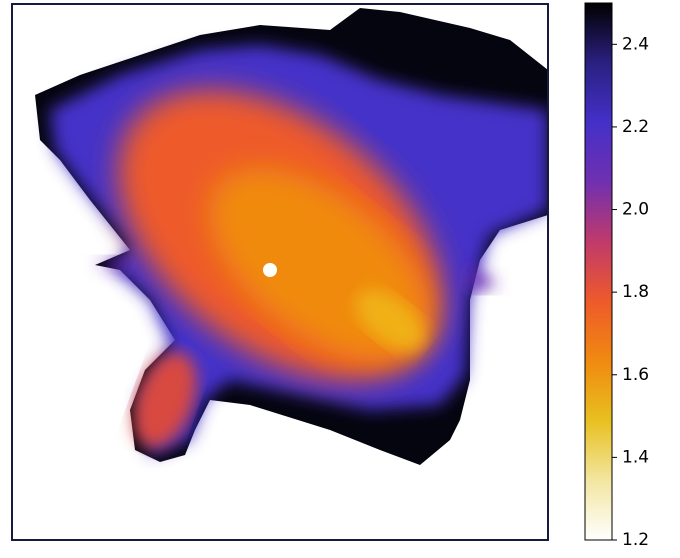 The image size is (680, 558). What do you see at coordinates (270, 270) in the screenshot?
I see `pulsar` at bounding box center [270, 270].